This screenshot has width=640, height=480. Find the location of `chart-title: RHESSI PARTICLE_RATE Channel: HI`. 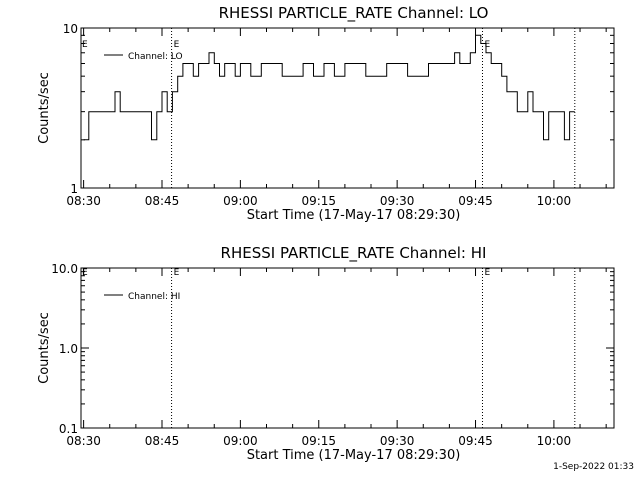

chart-title: RHESSI PARTICLE_RATE Channel: HI is located at coordinates (354, 253).